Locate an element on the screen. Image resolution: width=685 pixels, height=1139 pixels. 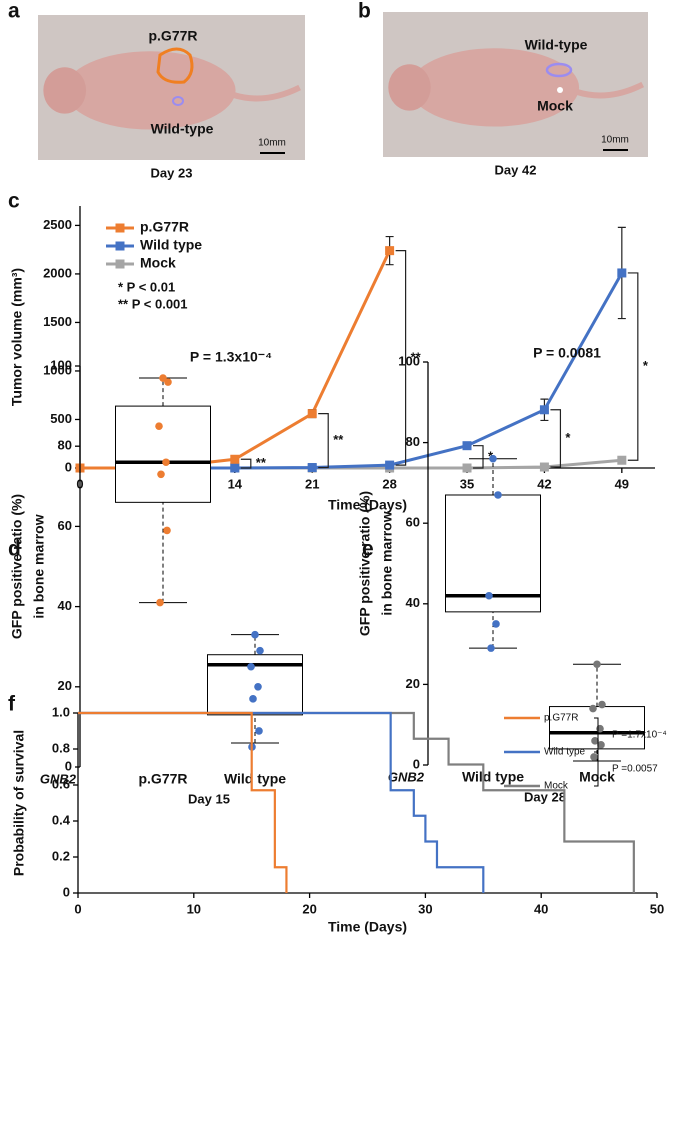
y-tick-label: 0.8 is located at coordinates (61, 747).